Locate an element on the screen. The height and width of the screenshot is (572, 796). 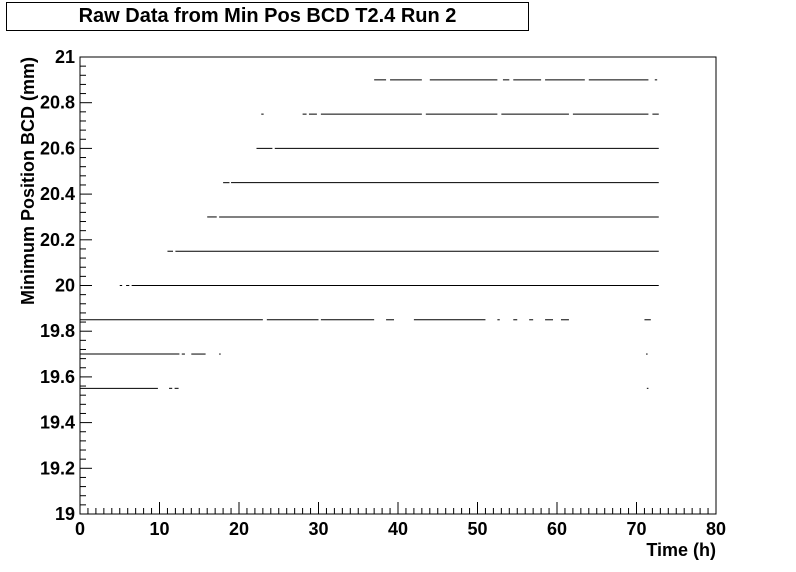
chart-title: Raw Data from Min Pos BCD T2.4 Run 2 is located at coordinates (267, 16).